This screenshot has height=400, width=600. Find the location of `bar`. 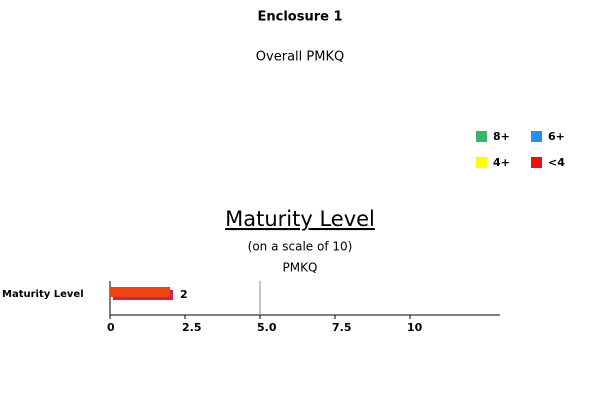

bar is located at coordinates (140, 292).